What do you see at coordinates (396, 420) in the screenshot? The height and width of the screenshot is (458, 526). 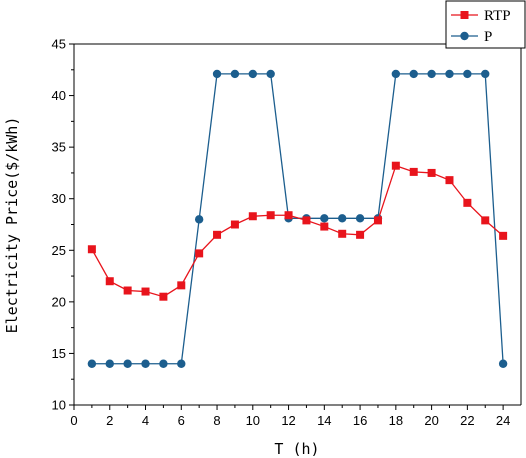 I see `x-tick-label: 18` at bounding box center [396, 420].